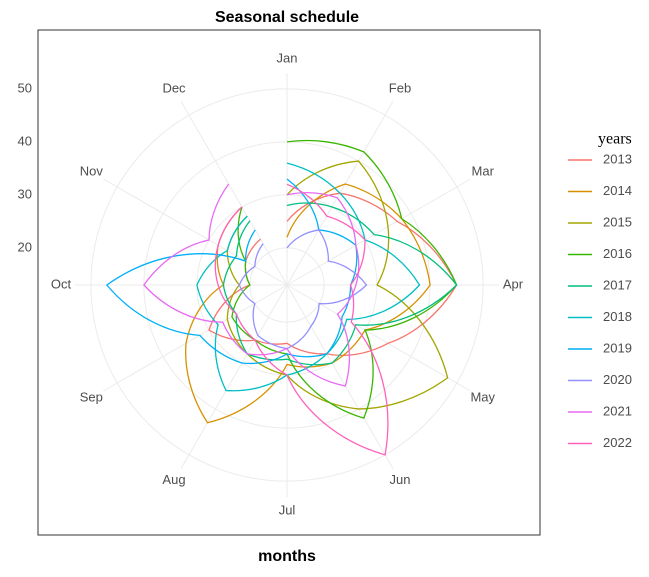 The height and width of the screenshot is (577, 649). I want to click on y-tick-label: 40, so click(25, 140).